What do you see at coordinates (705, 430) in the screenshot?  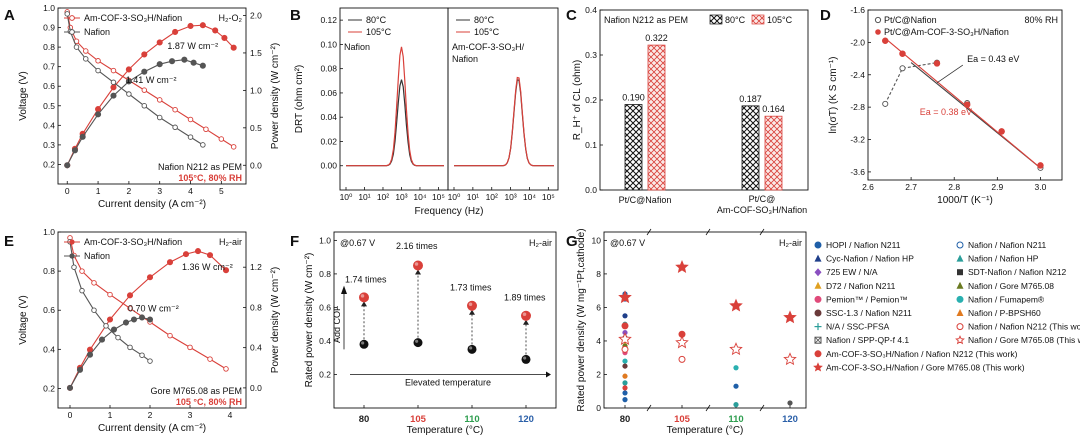 I see `x-axis-title: Temperature (°C)` at bounding box center [705, 430].